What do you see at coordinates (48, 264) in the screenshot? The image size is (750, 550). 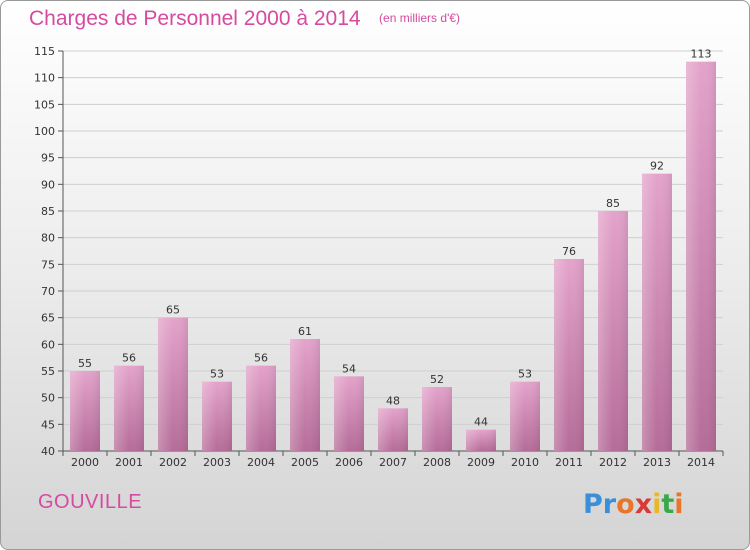 I see `y-tick-label: 75` at bounding box center [48, 264].